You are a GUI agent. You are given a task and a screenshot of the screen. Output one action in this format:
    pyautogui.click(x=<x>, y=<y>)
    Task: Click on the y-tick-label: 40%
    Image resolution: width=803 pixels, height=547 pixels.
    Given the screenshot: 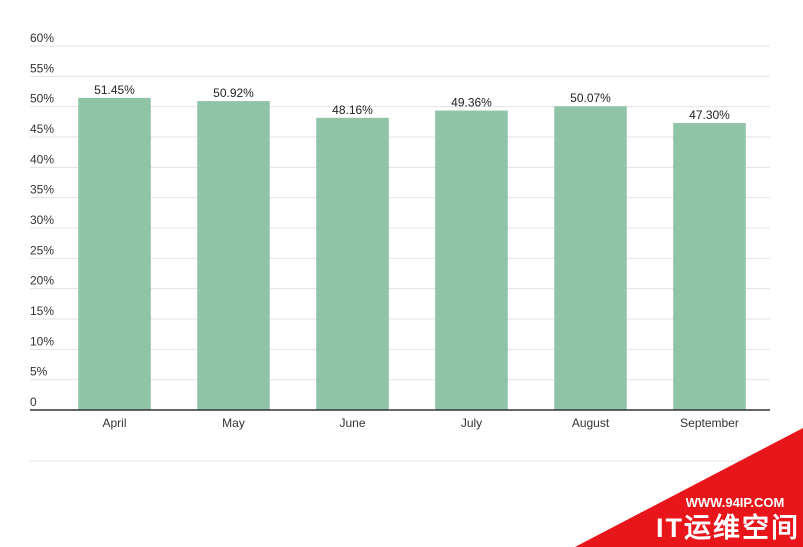 What is the action you would take?
    pyautogui.click(x=42, y=159)
    